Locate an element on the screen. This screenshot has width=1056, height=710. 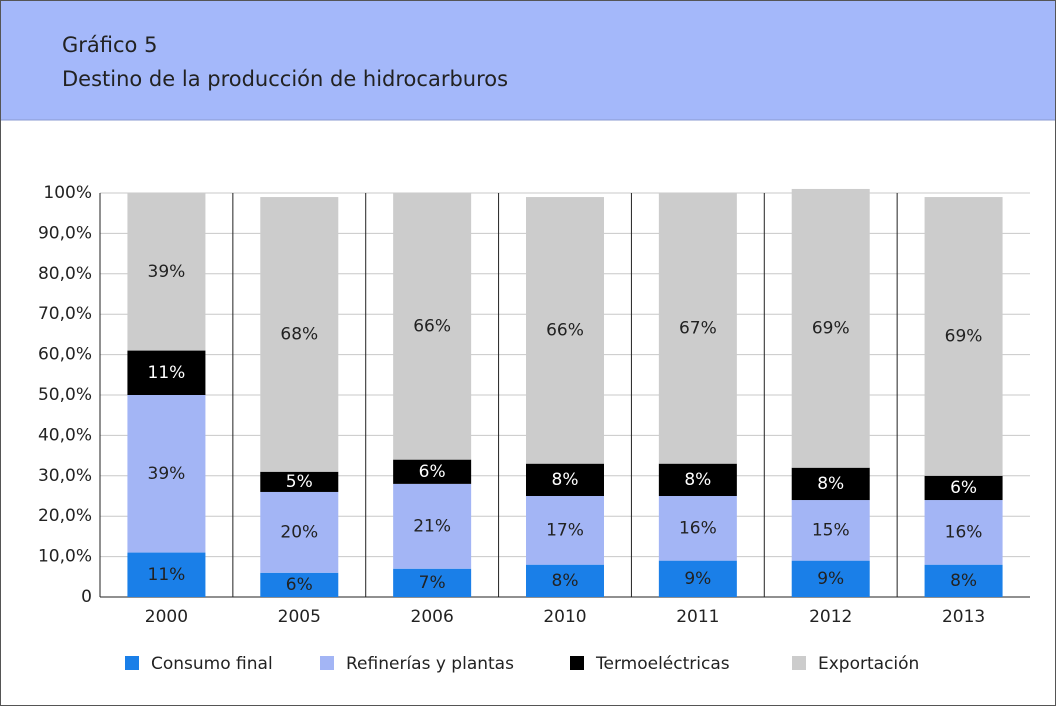
data-label: 5% is located at coordinates (299, 482).